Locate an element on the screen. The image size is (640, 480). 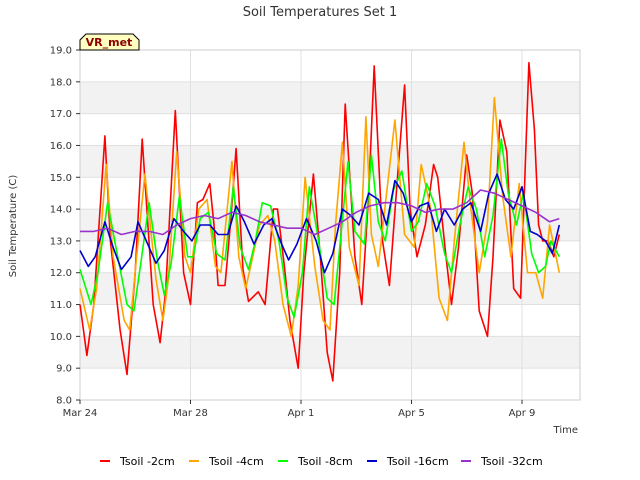
legend-label-1: Tsoil -4cm is located at coordinates (236, 461).